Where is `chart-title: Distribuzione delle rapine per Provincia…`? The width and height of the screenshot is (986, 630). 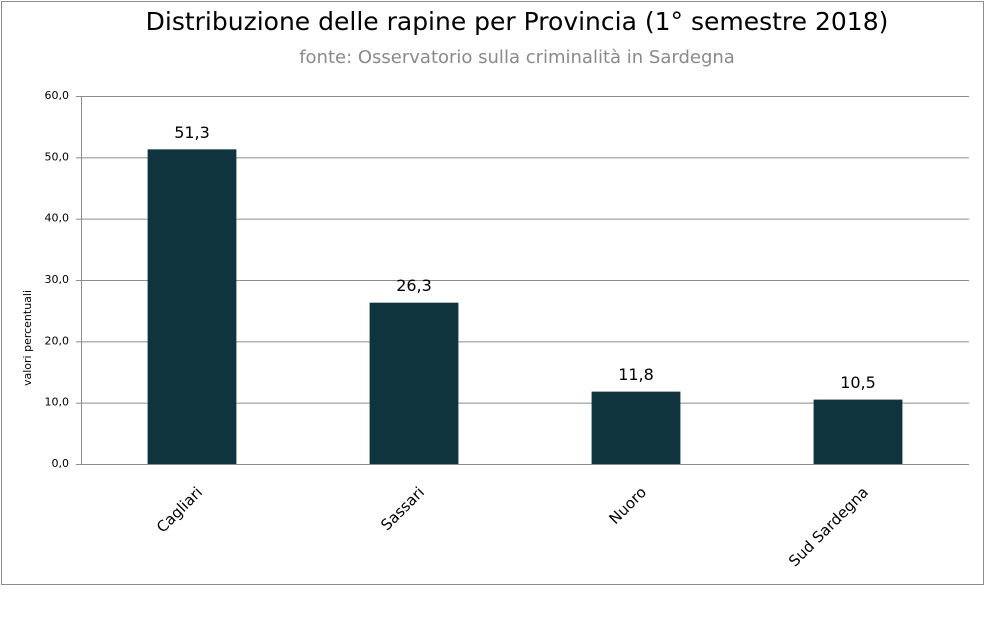 chart-title: Distribuzione delle rapine per Provincia… is located at coordinates (517, 21).